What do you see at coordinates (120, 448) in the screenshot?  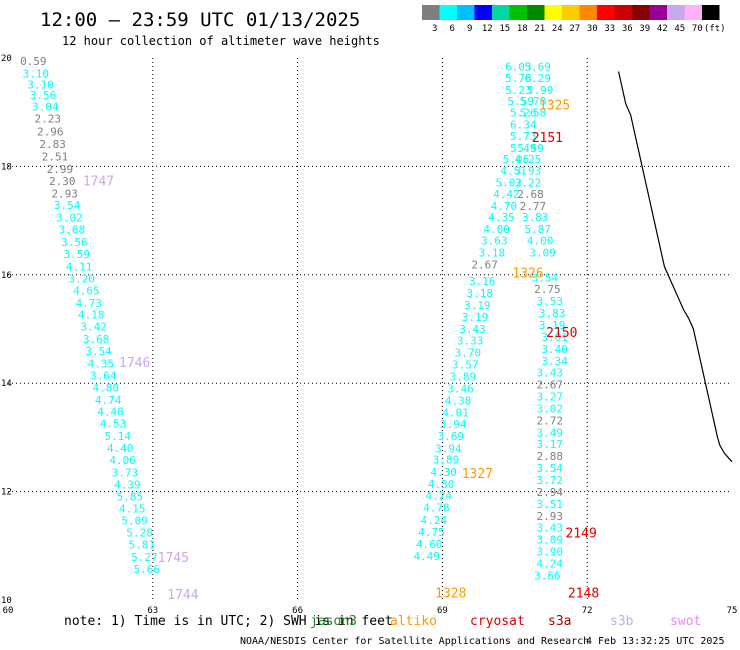 I see `swh-label: 4.40` at bounding box center [120, 448].